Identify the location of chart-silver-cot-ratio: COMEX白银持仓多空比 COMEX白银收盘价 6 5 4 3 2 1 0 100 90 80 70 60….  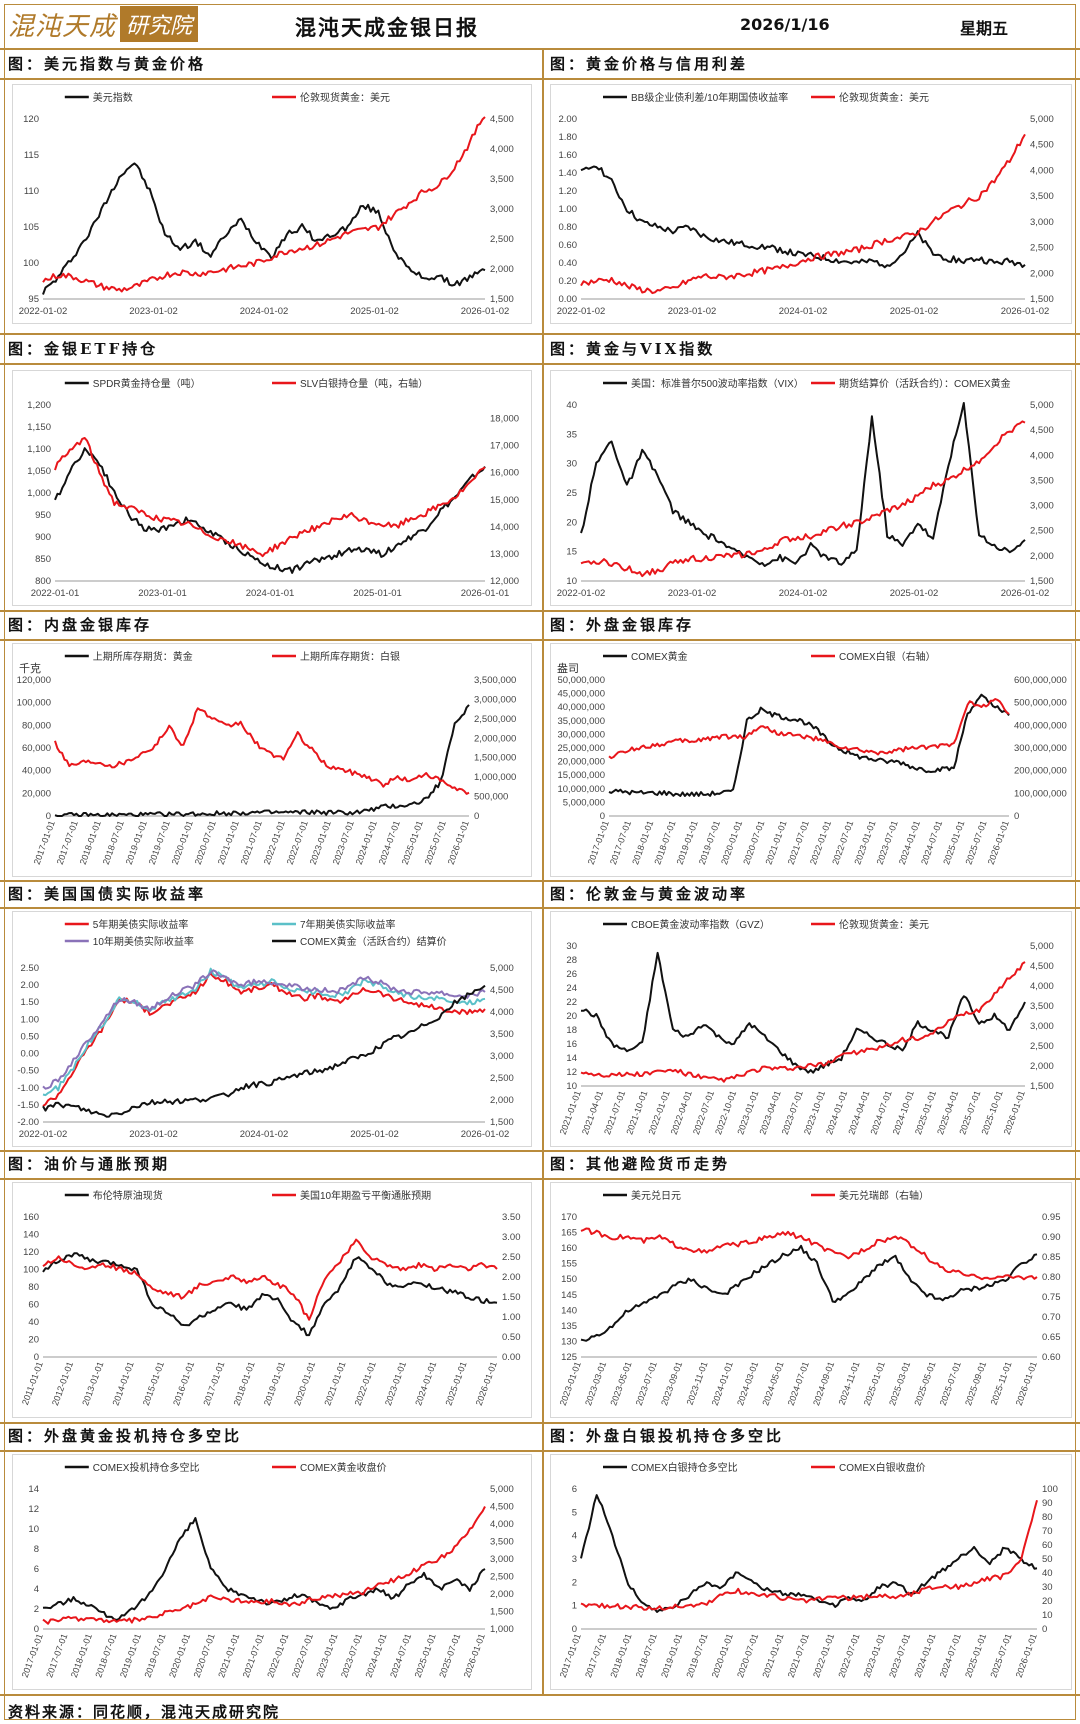
(811, 1572).